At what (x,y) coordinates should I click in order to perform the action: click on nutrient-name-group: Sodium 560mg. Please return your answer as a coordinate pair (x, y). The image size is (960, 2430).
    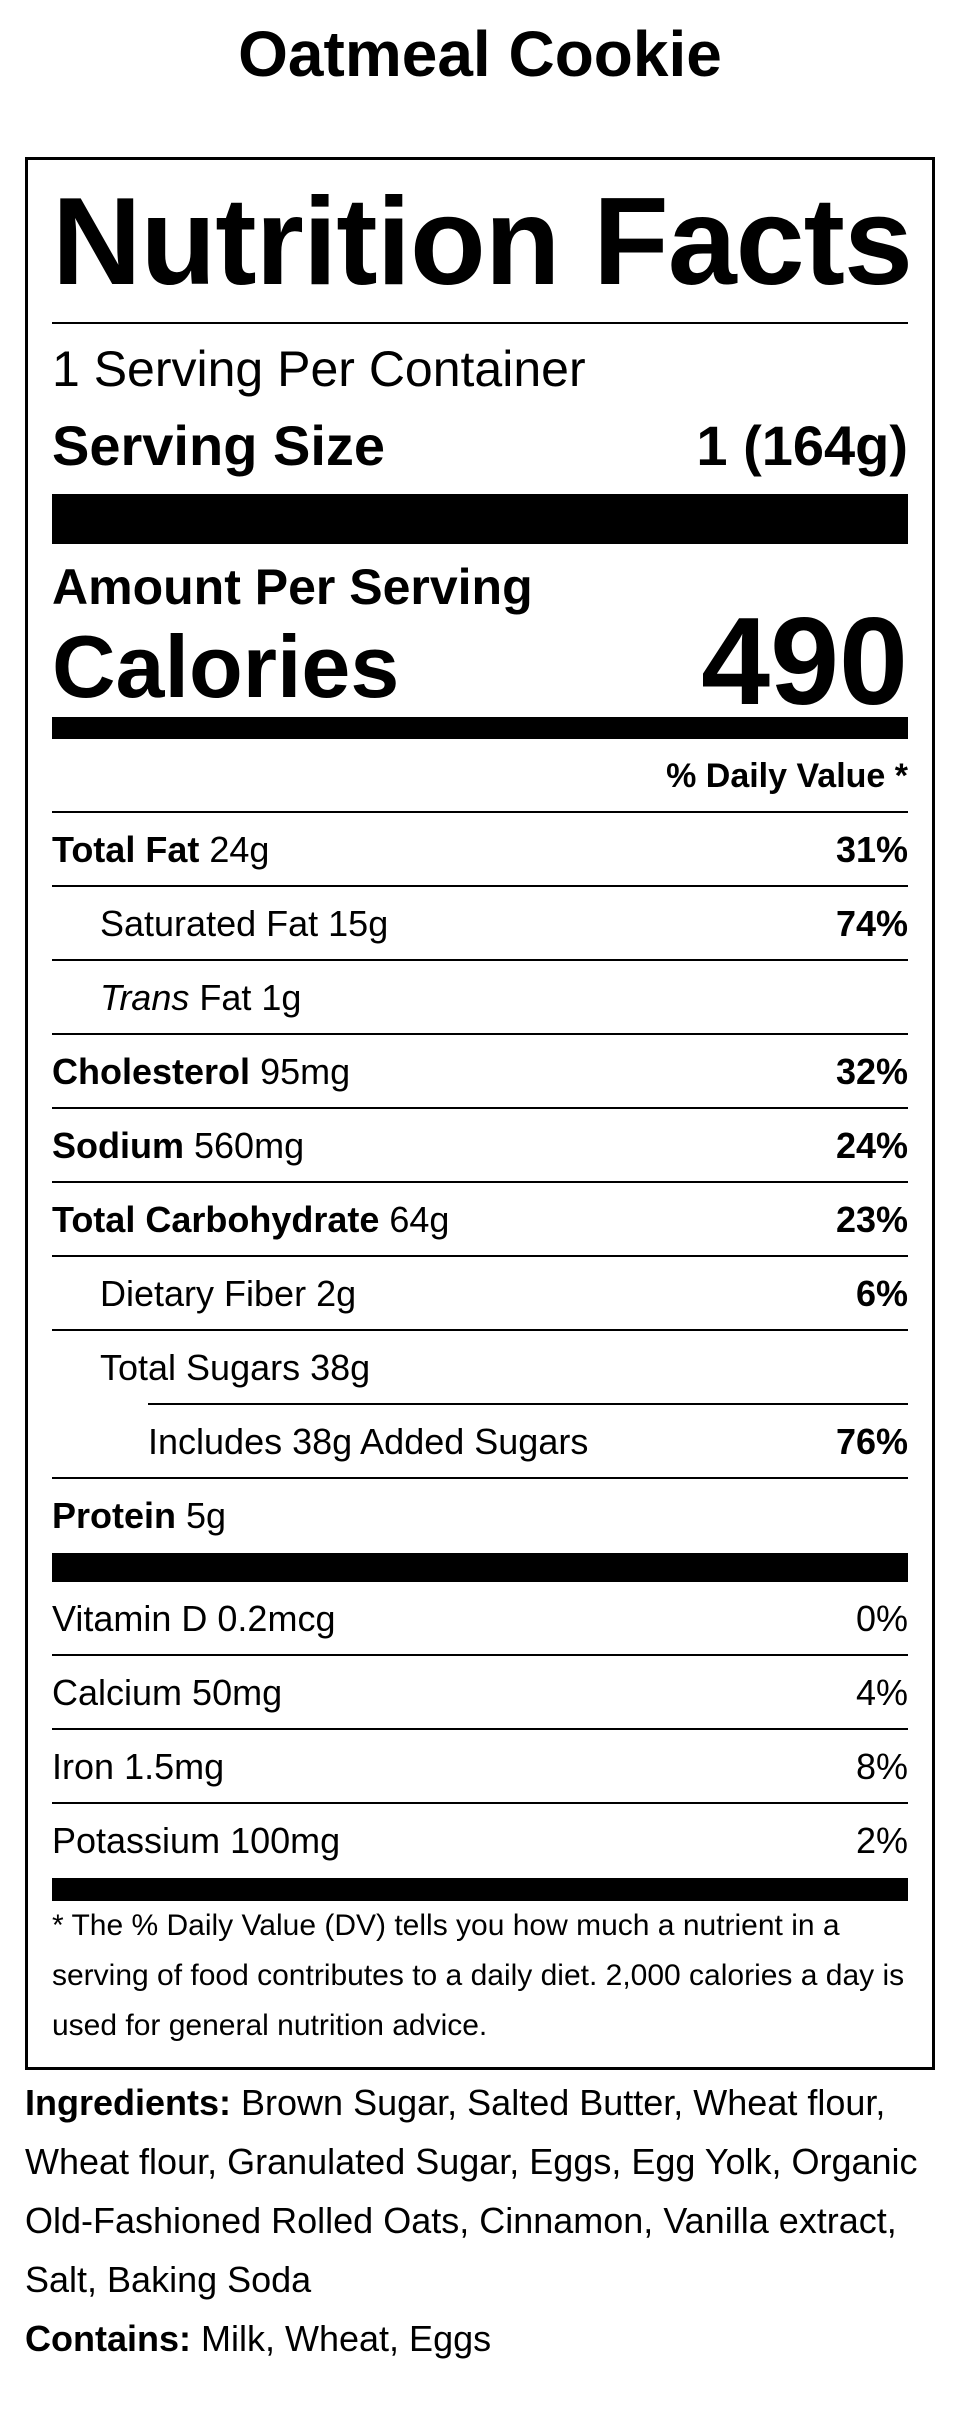
    Looking at the image, I should click on (178, 1145).